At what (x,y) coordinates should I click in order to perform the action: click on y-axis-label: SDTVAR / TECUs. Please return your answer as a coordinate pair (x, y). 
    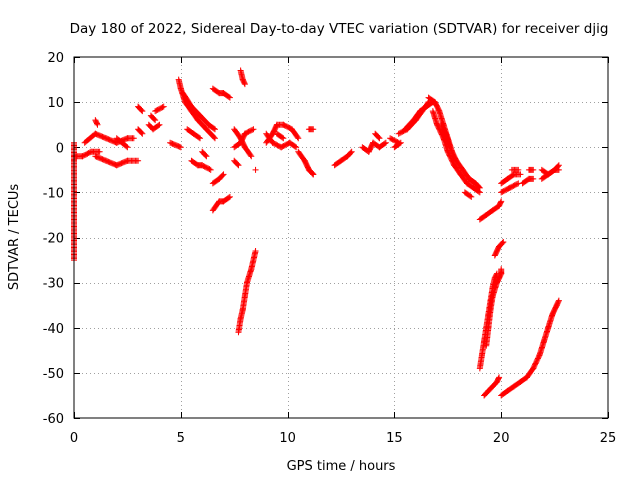
    Looking at the image, I should click on (14, 237).